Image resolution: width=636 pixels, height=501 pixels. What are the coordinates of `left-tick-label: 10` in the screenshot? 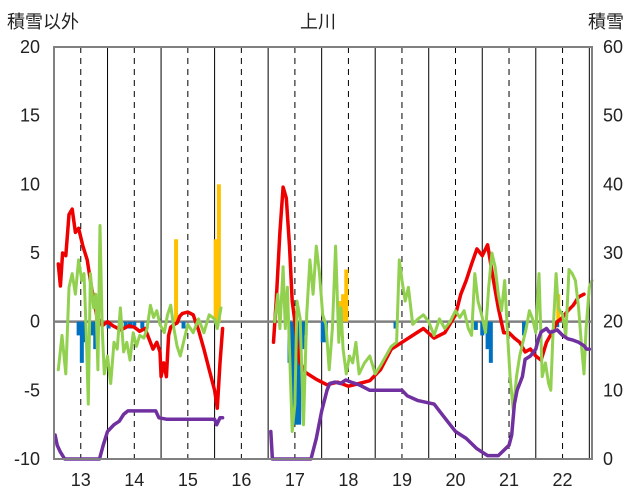 It's located at (30, 184).